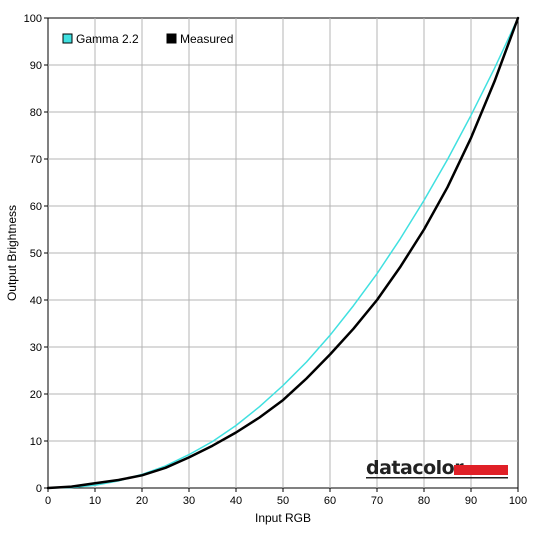  What do you see at coordinates (39, 489) in the screenshot?
I see `y-tick-label: 0` at bounding box center [39, 489].